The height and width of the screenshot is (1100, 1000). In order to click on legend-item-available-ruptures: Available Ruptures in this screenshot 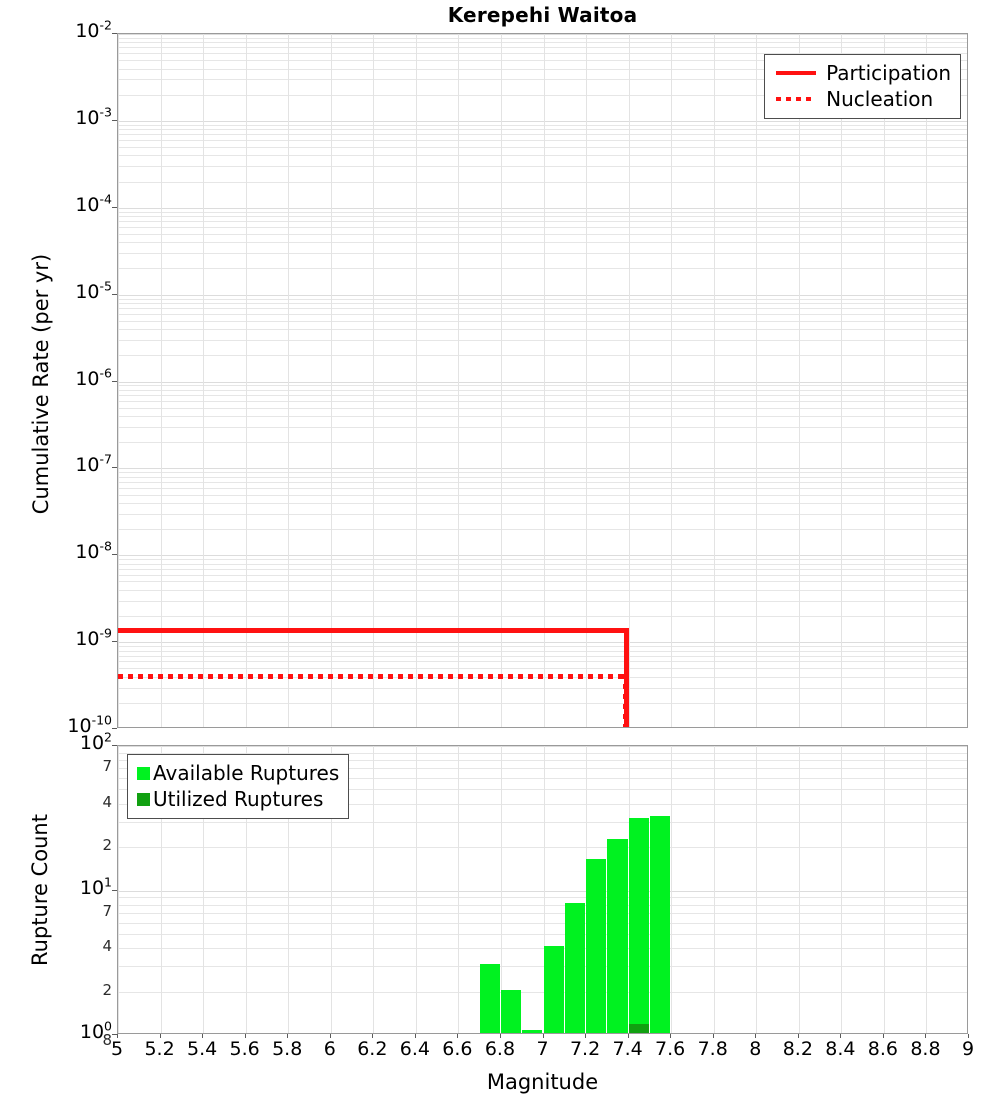, I will do `click(238, 773)`.